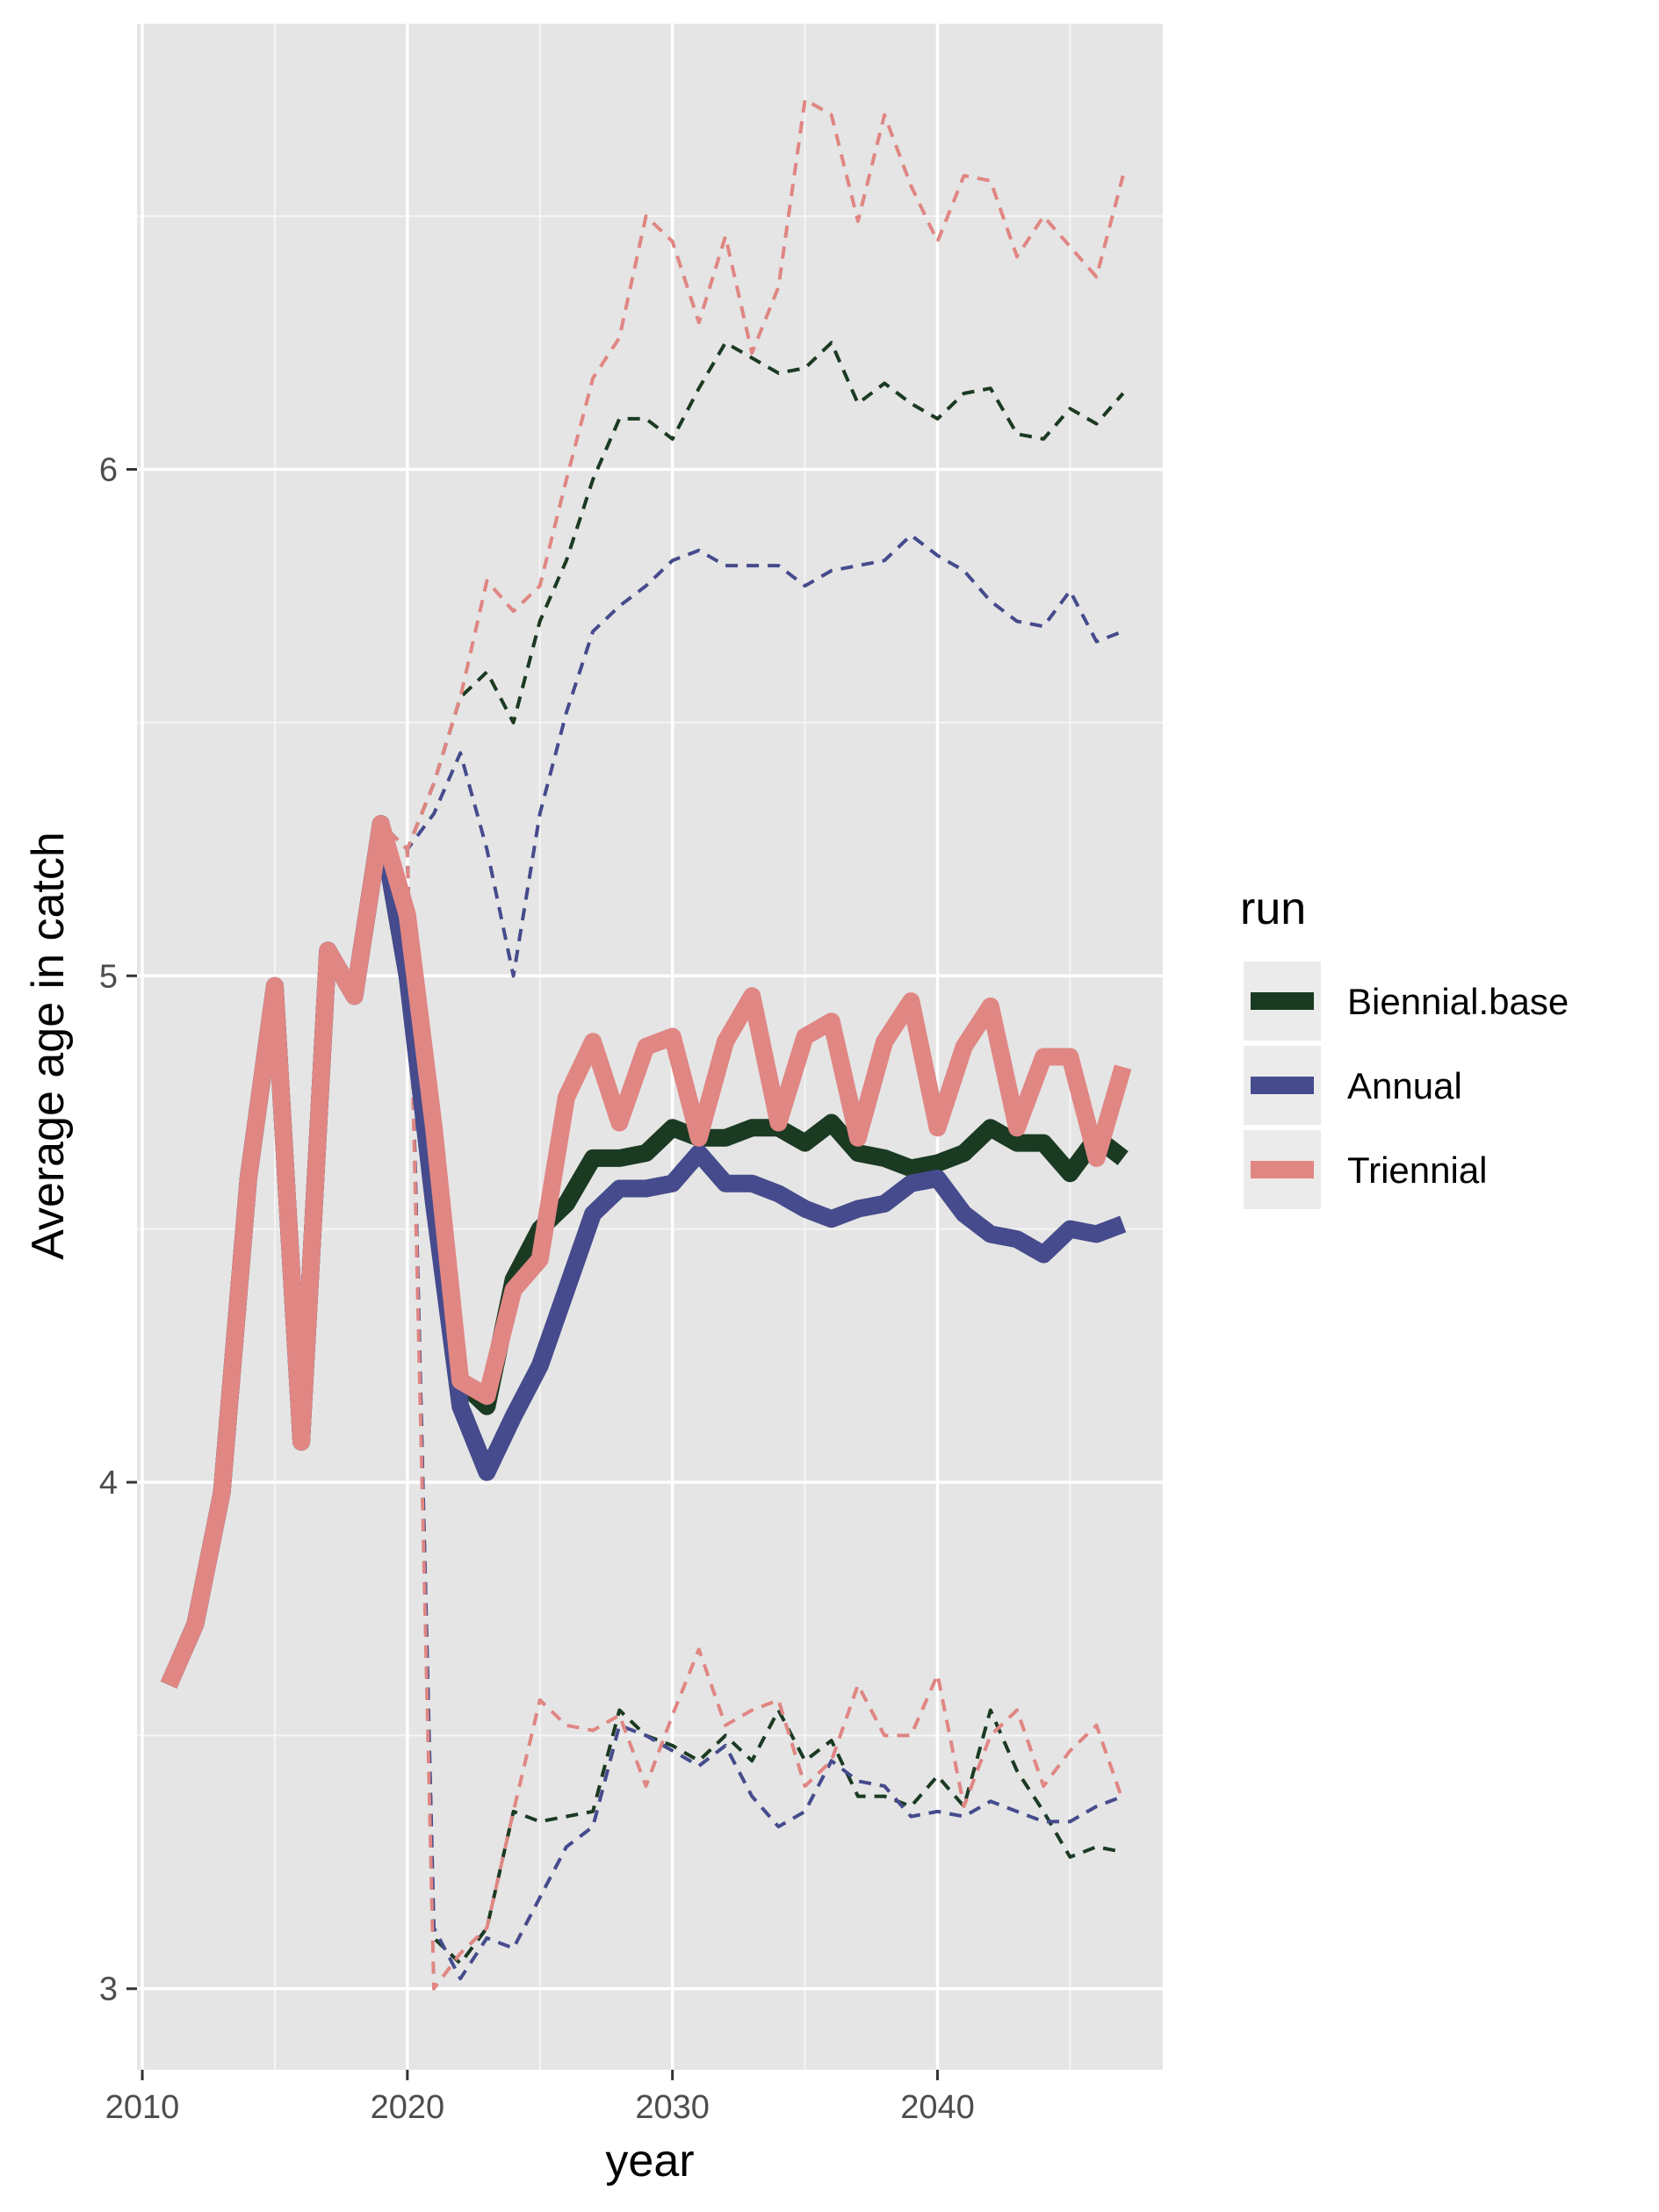 This screenshot has height=2212, width=1659. What do you see at coordinates (937, 2108) in the screenshot?
I see `x-tick-label: 2040` at bounding box center [937, 2108].